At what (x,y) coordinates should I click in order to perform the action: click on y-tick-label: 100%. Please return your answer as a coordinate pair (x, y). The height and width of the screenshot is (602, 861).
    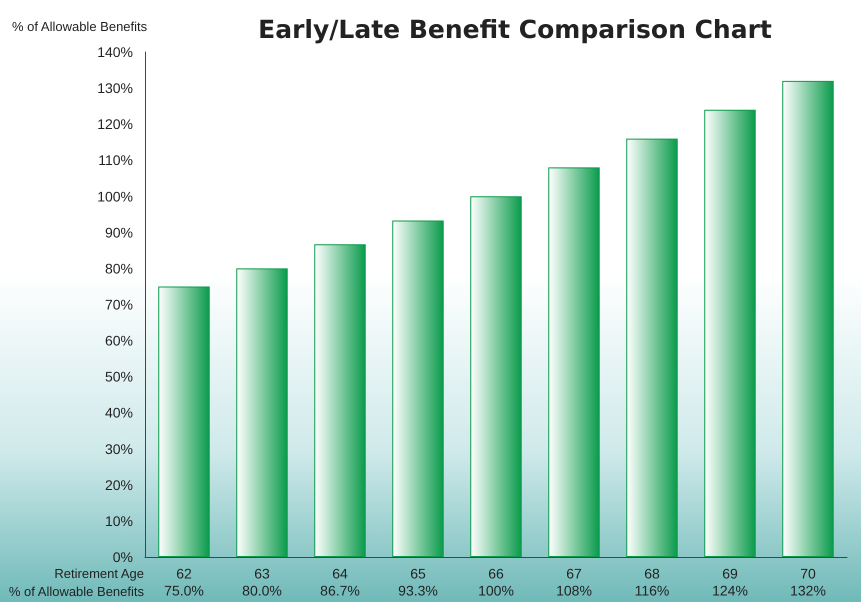
    Looking at the image, I should click on (115, 196).